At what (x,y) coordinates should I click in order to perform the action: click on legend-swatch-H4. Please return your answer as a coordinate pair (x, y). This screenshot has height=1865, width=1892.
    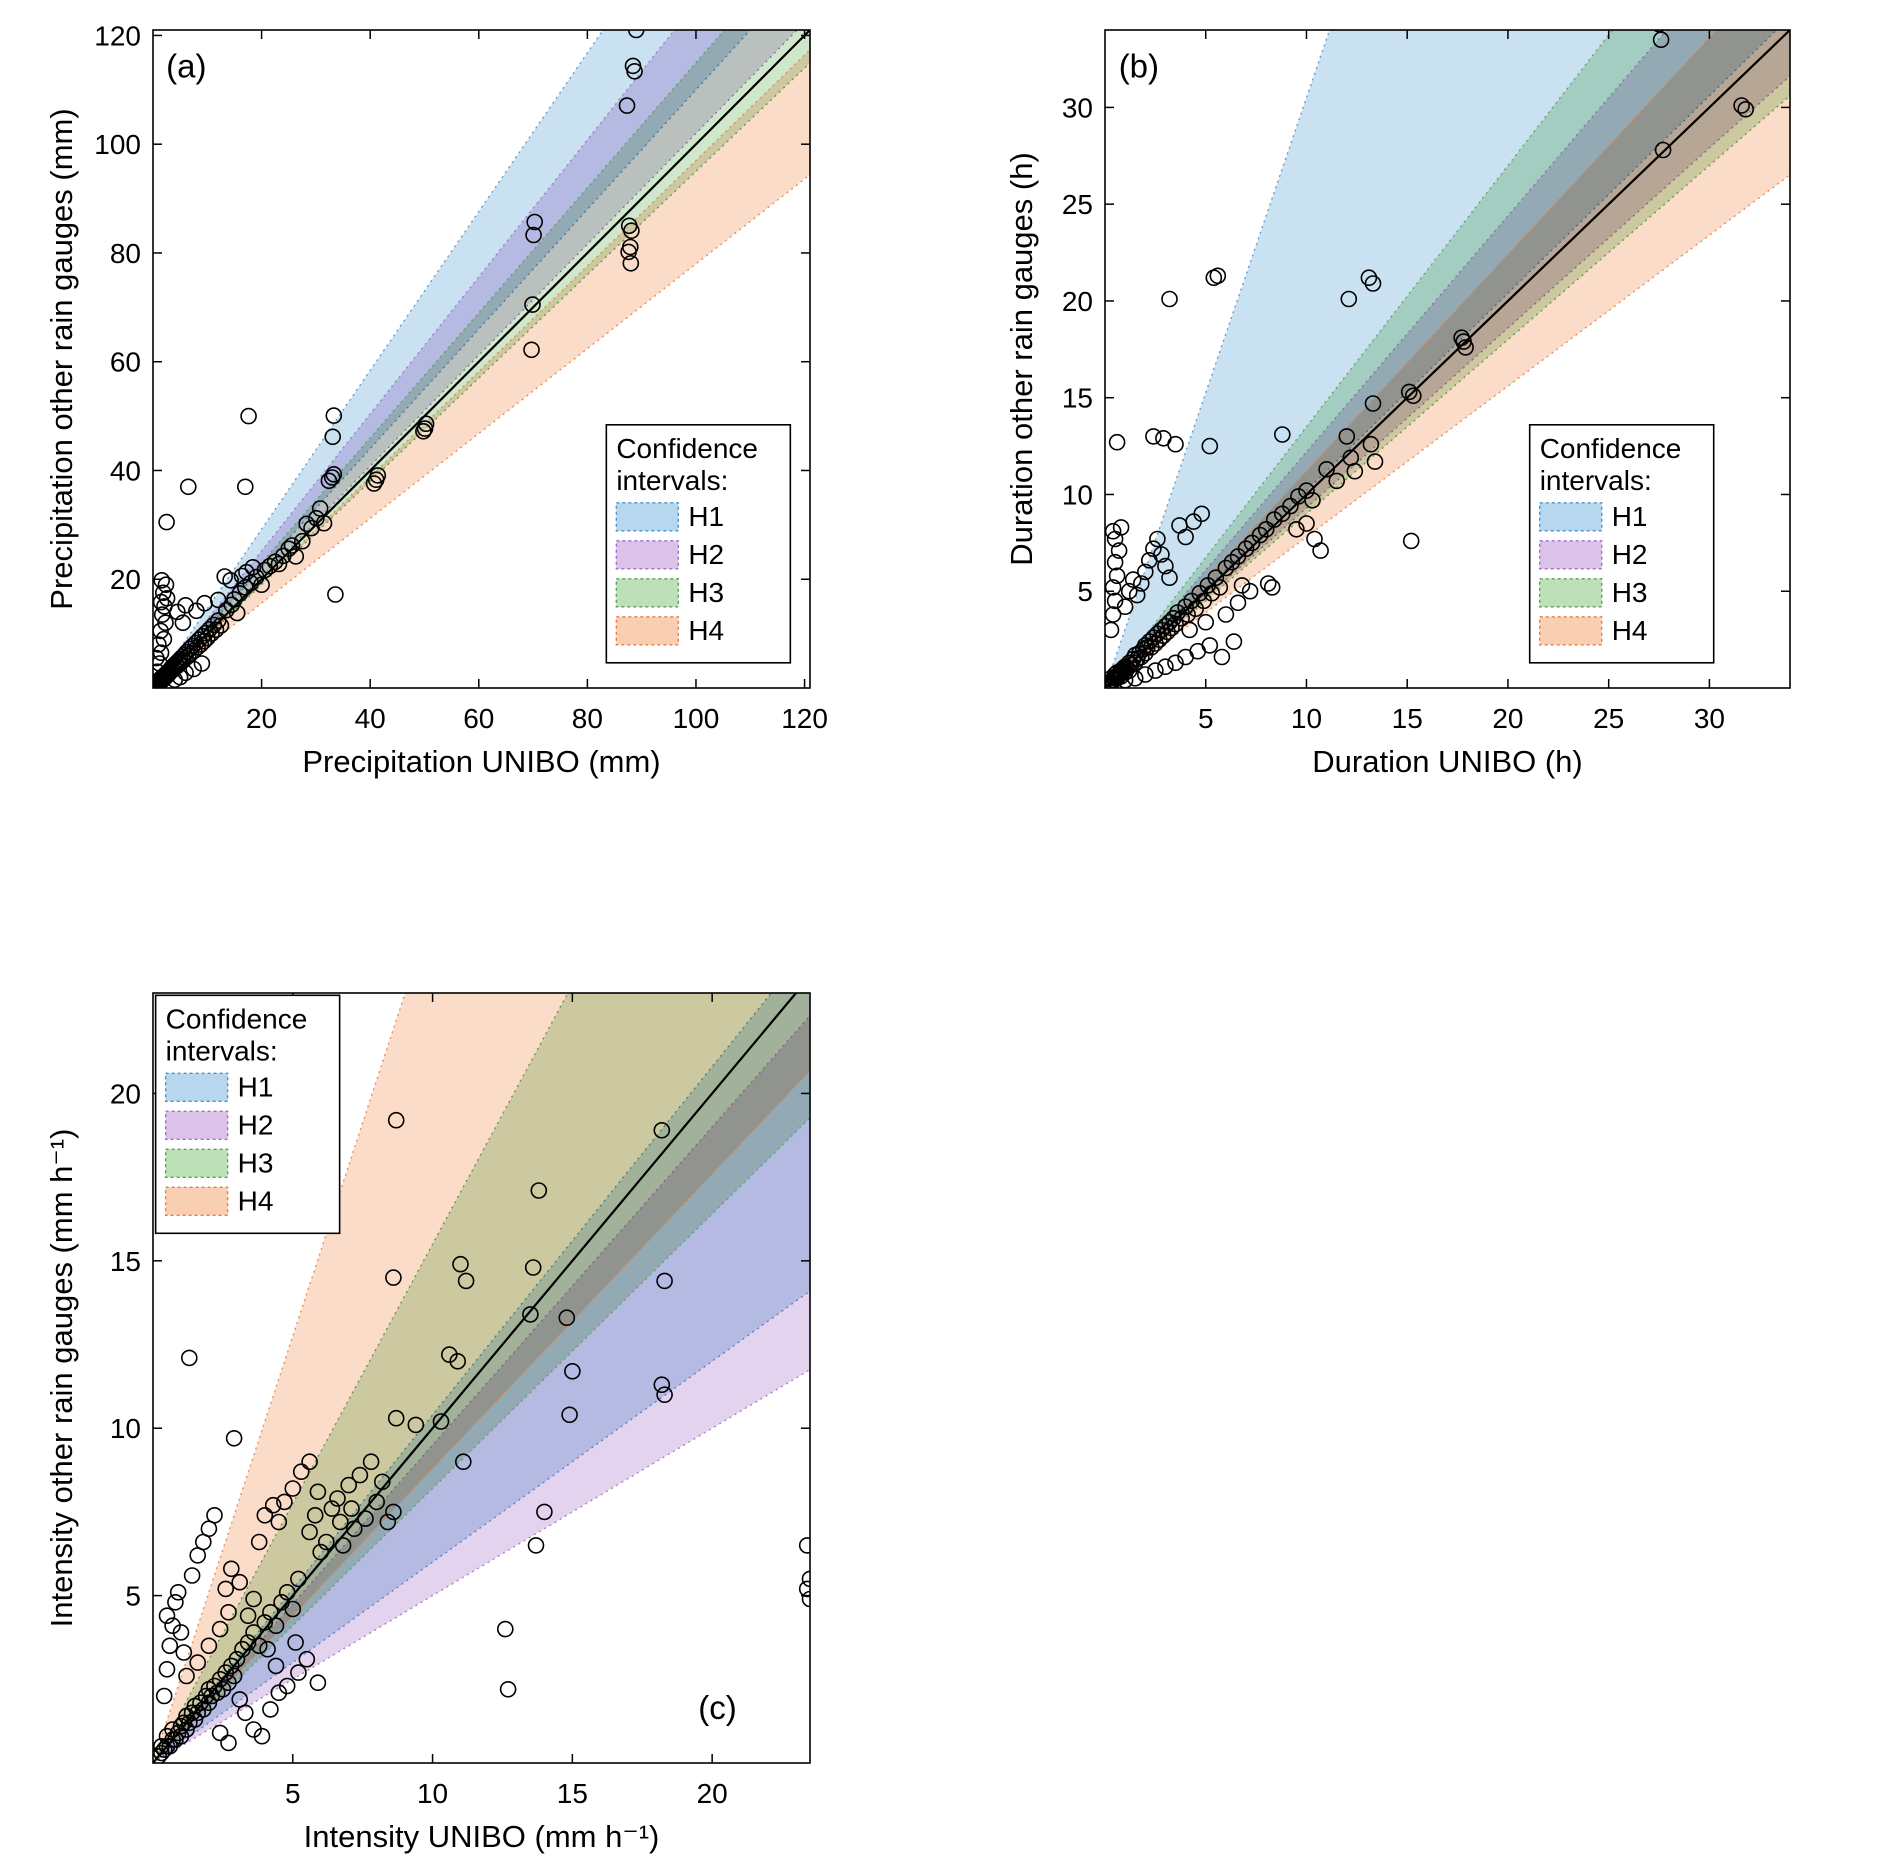
    Looking at the image, I should click on (1571, 631).